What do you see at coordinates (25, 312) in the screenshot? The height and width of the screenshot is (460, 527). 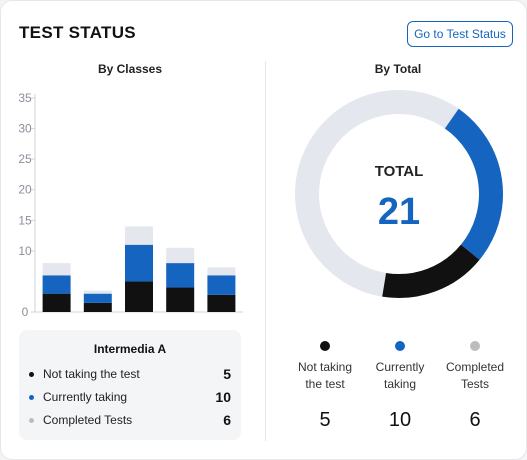 I see `y-tick-label: 0` at bounding box center [25, 312].